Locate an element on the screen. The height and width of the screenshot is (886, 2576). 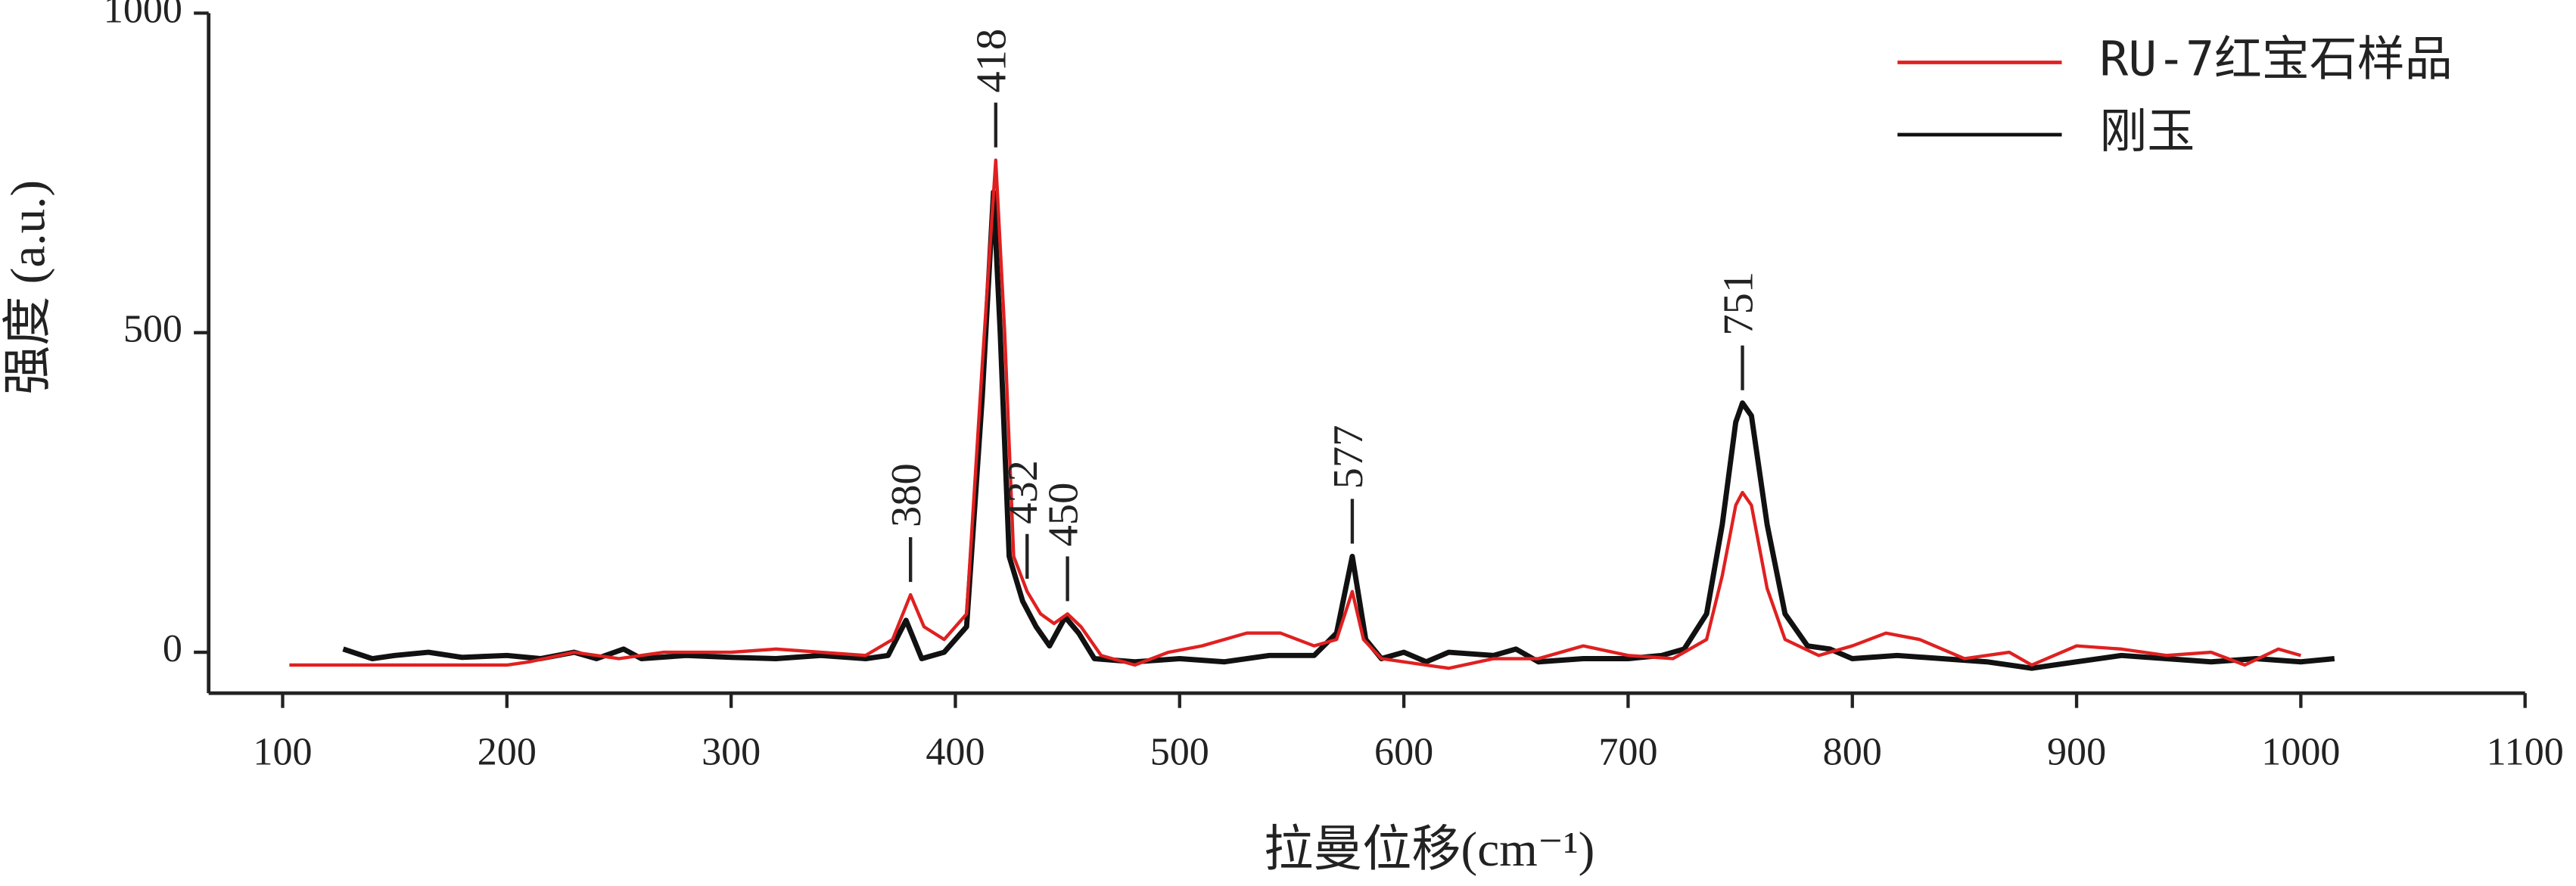
x-tick-label: 400 is located at coordinates (955, 752).